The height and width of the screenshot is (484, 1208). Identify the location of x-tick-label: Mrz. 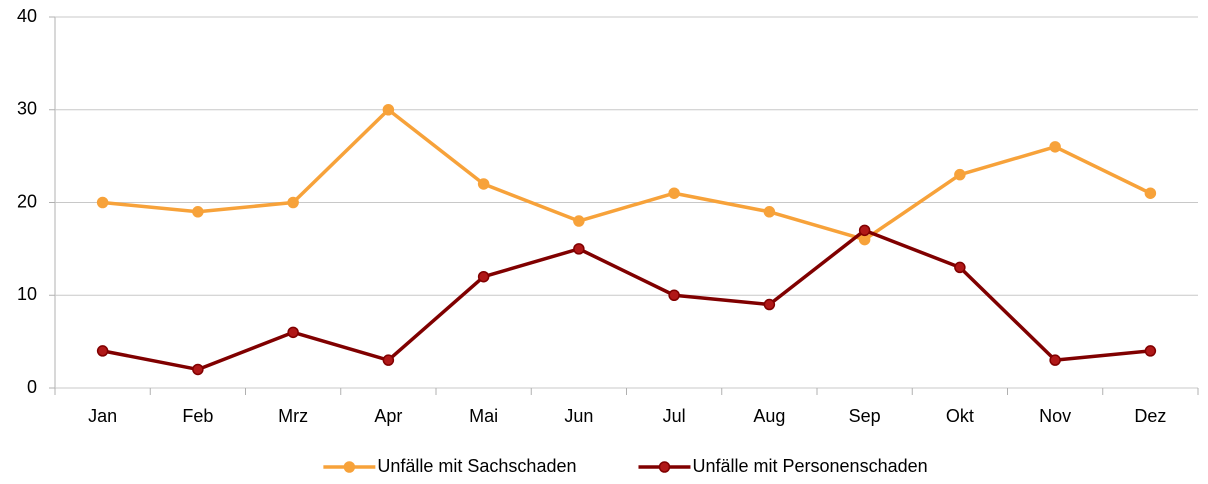
(293, 416).